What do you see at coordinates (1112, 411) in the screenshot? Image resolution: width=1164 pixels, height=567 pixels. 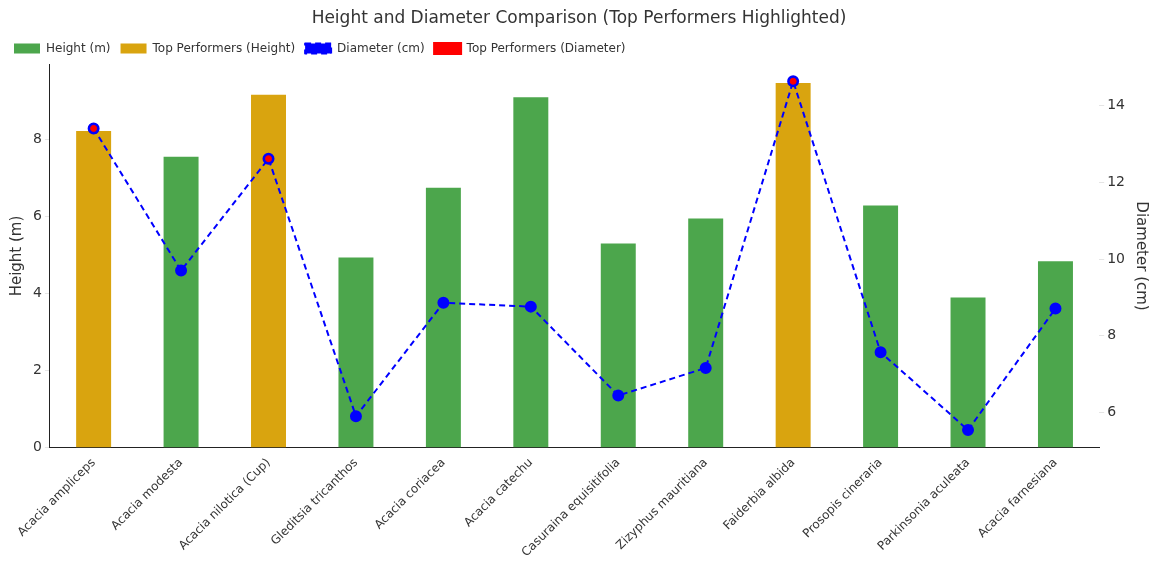 I see `y2-tick-label: 6` at bounding box center [1112, 411].